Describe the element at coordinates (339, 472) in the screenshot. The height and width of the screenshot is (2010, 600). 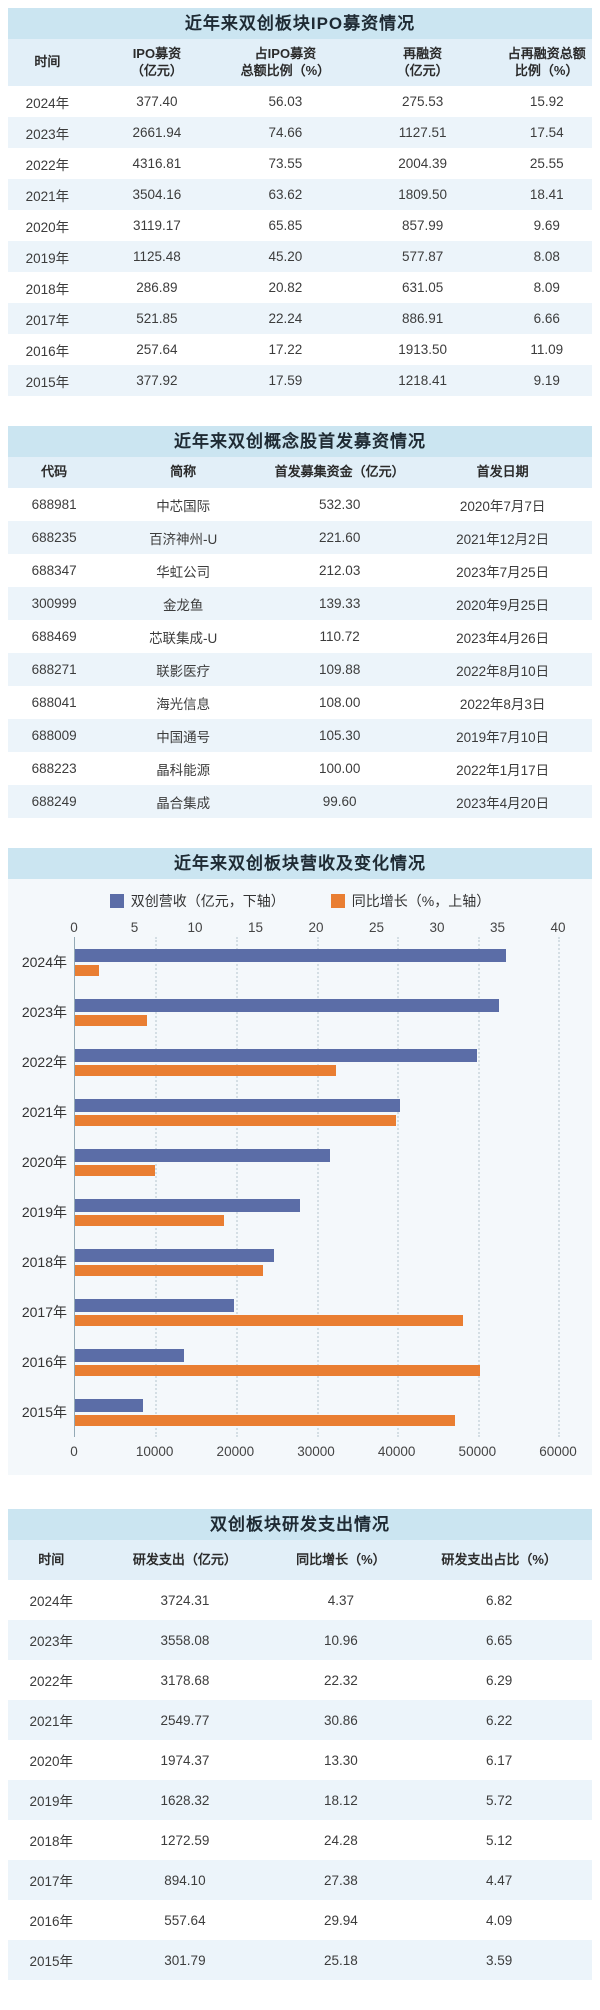
I see `column-header: 首发募集资金（亿元）` at that location.